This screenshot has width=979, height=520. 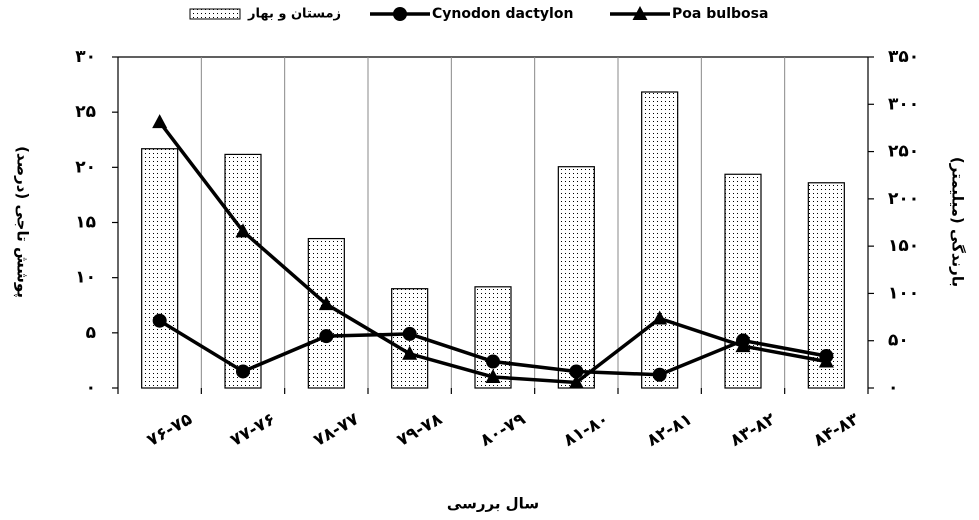 I want to click on y2-tick-label: ۵۰, so click(x=898, y=341).